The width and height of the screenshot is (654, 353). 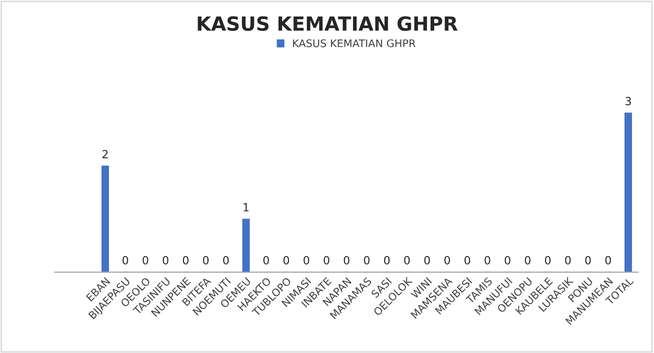 What do you see at coordinates (246, 207) in the screenshot?
I see `data-label: 1` at bounding box center [246, 207].